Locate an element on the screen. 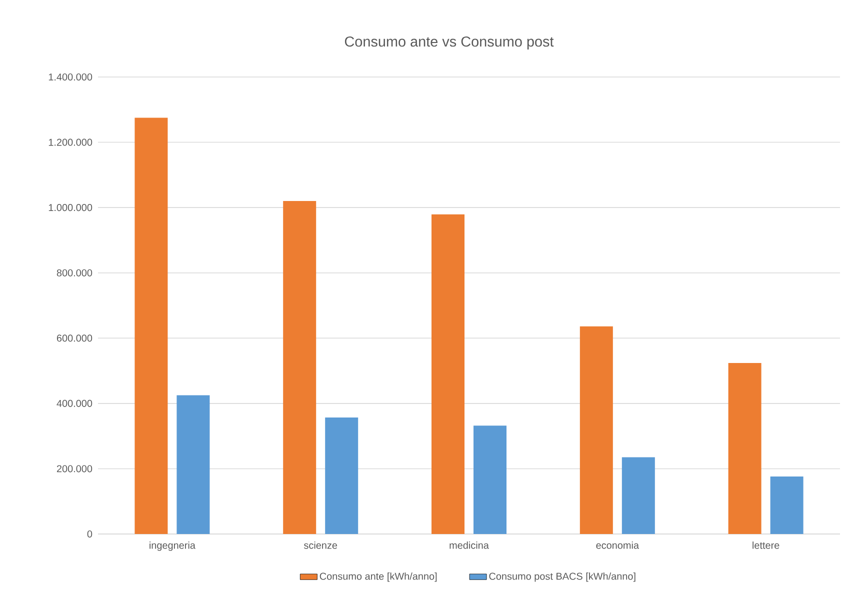 This screenshot has height=610, width=849. legend-label: Consumo post BACS [kWh/anno] is located at coordinates (562, 577).